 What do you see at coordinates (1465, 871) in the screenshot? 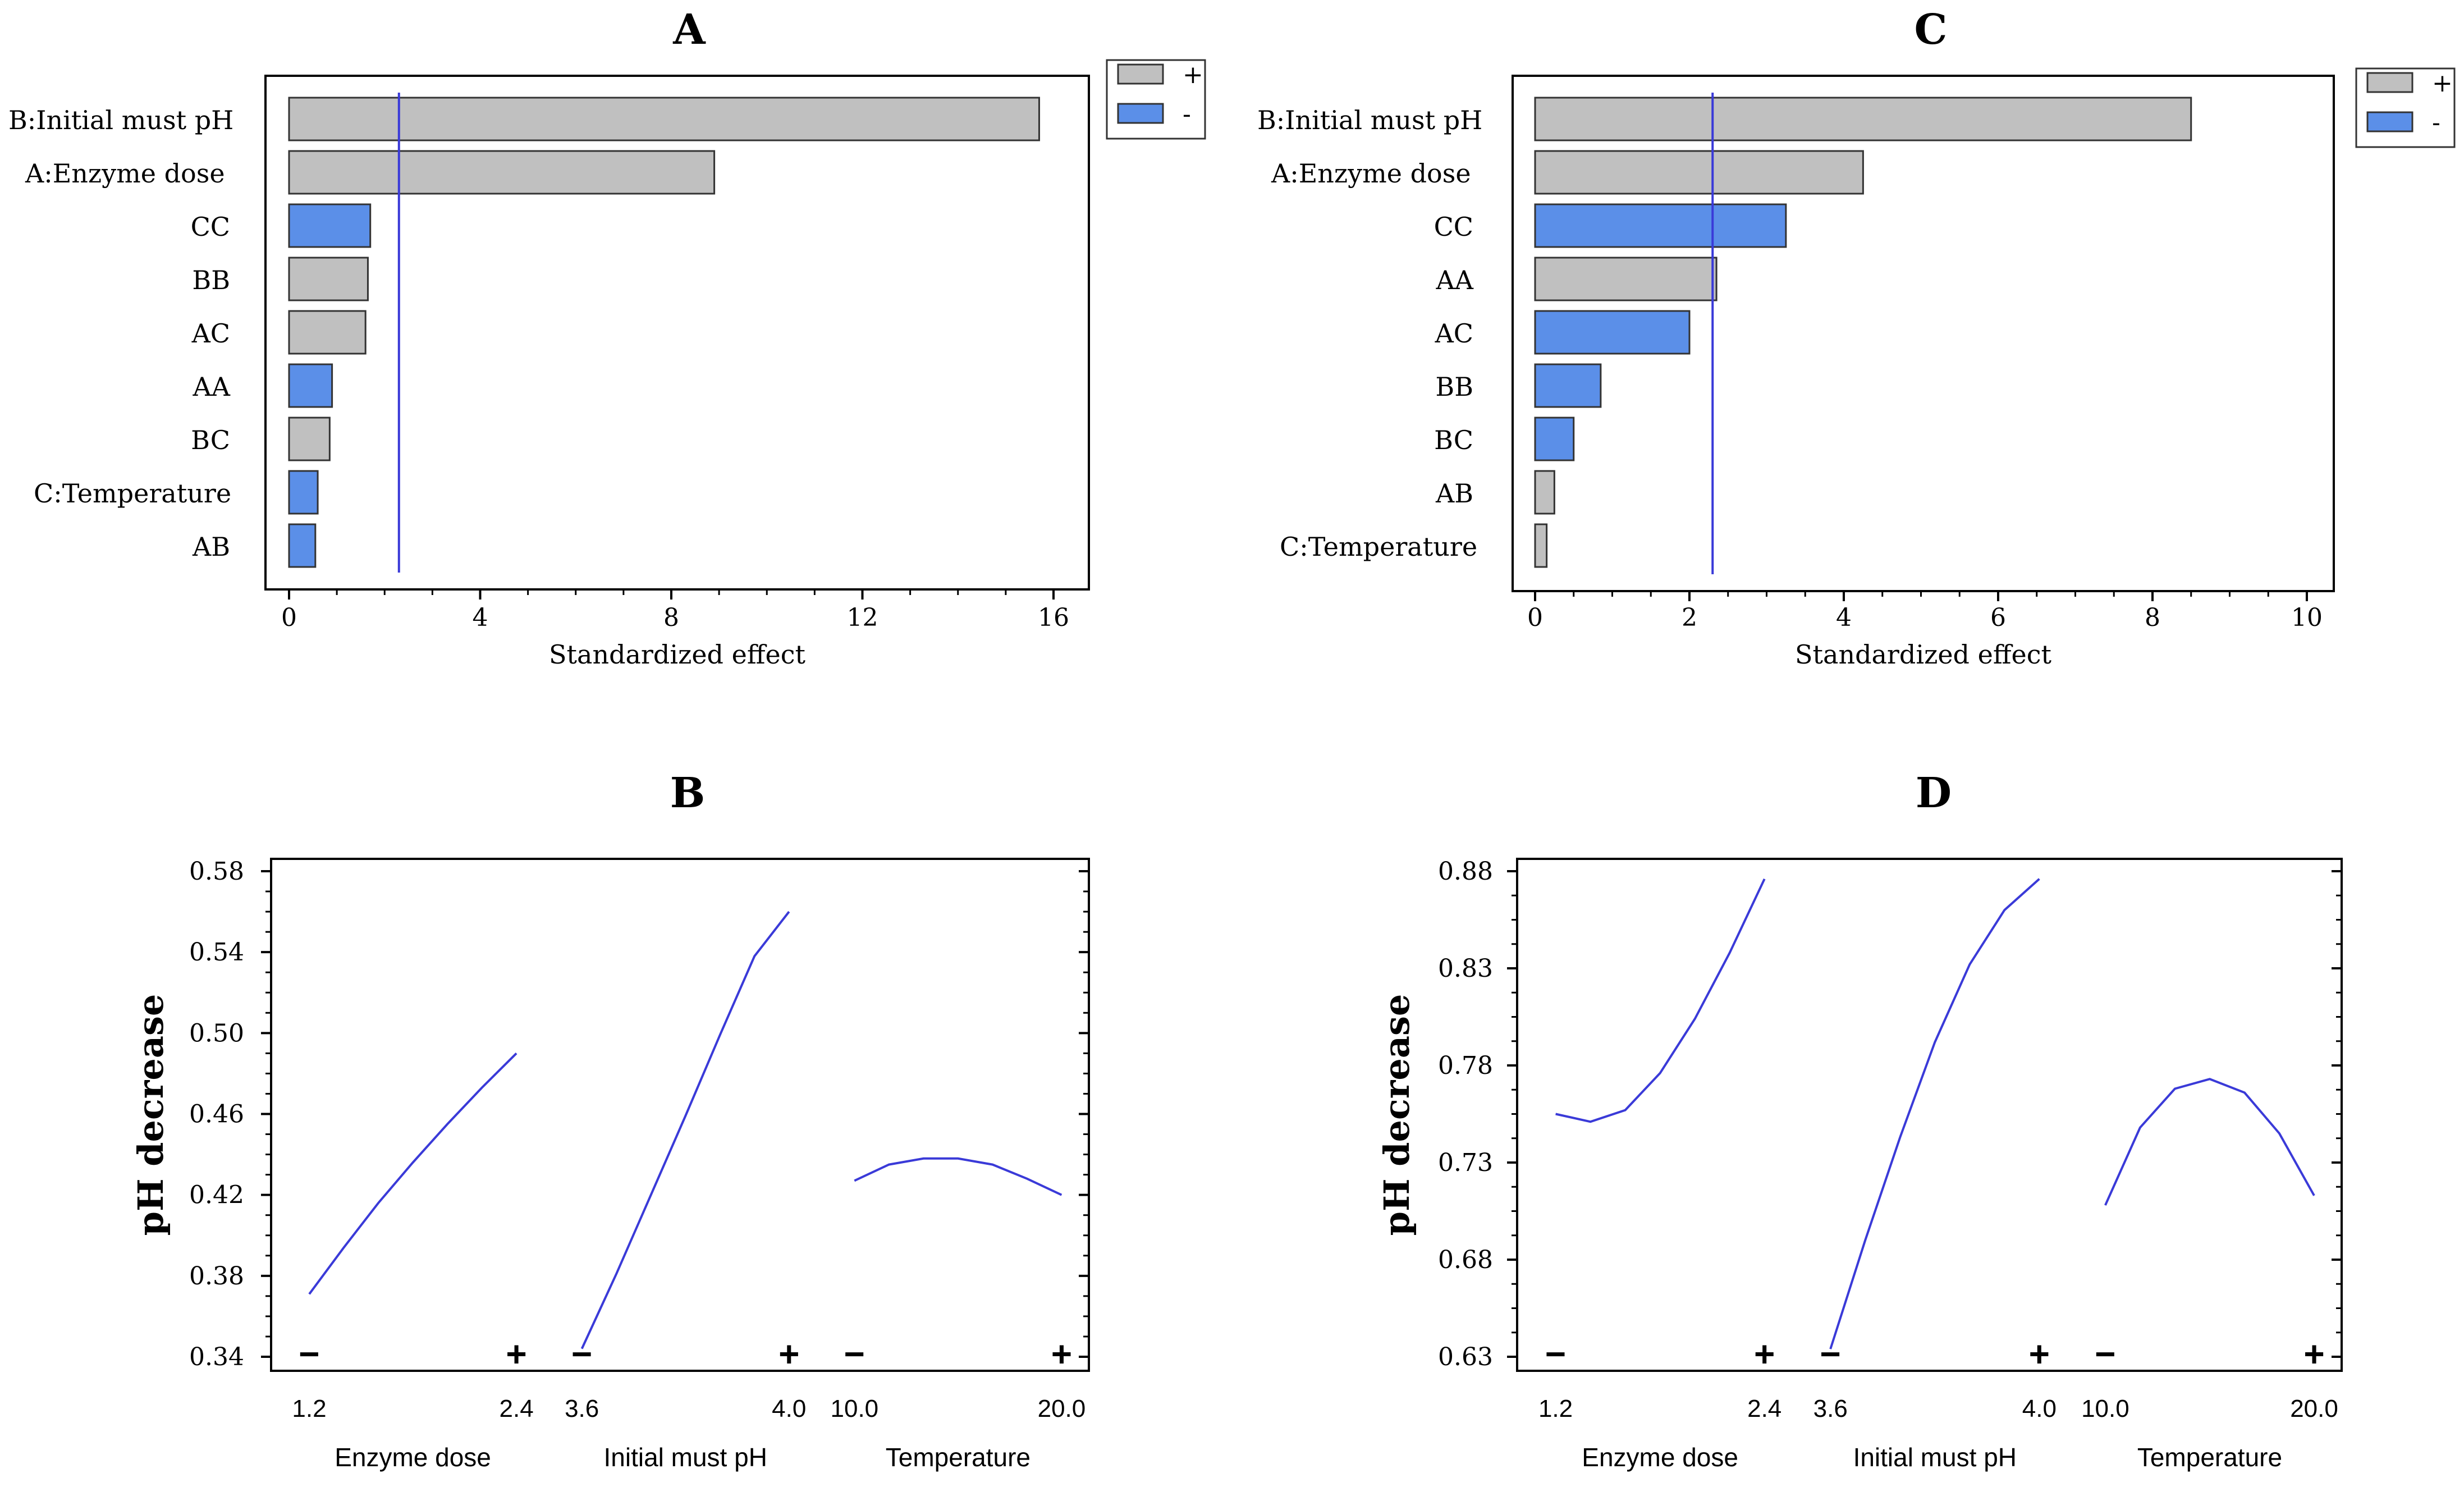
I see `y-tick-label: 0.88` at bounding box center [1465, 871].